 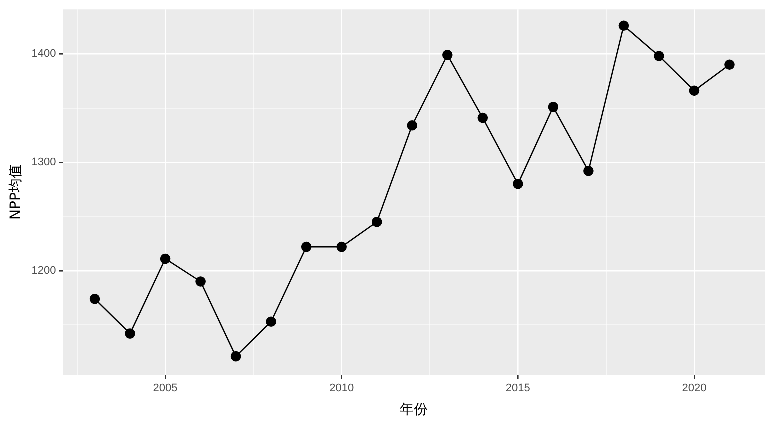 I want to click on x-axis-title: 年份, so click(x=414, y=410).